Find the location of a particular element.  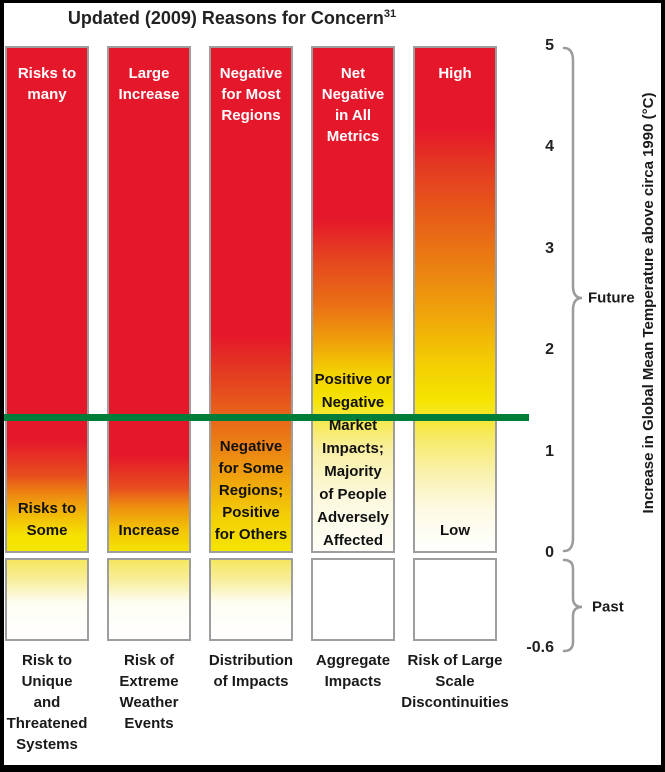

high-risk-label: Large Increase is located at coordinates (149, 84).